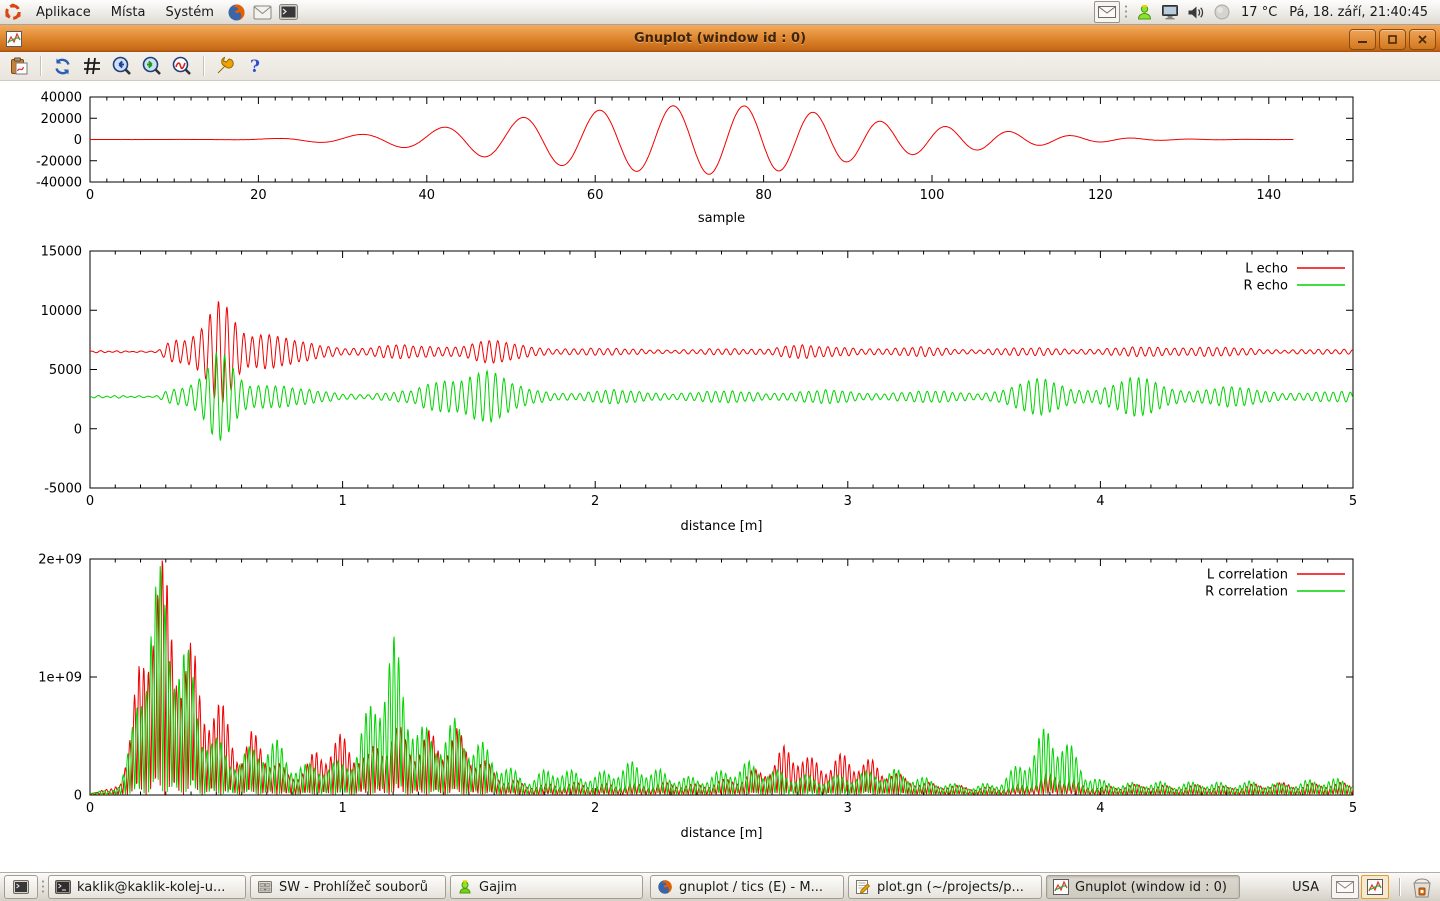 Image resolution: width=1440 pixels, height=901 pixels. What do you see at coordinates (721, 396) in the screenshot?
I see `series-line-r-echo` at bounding box center [721, 396].